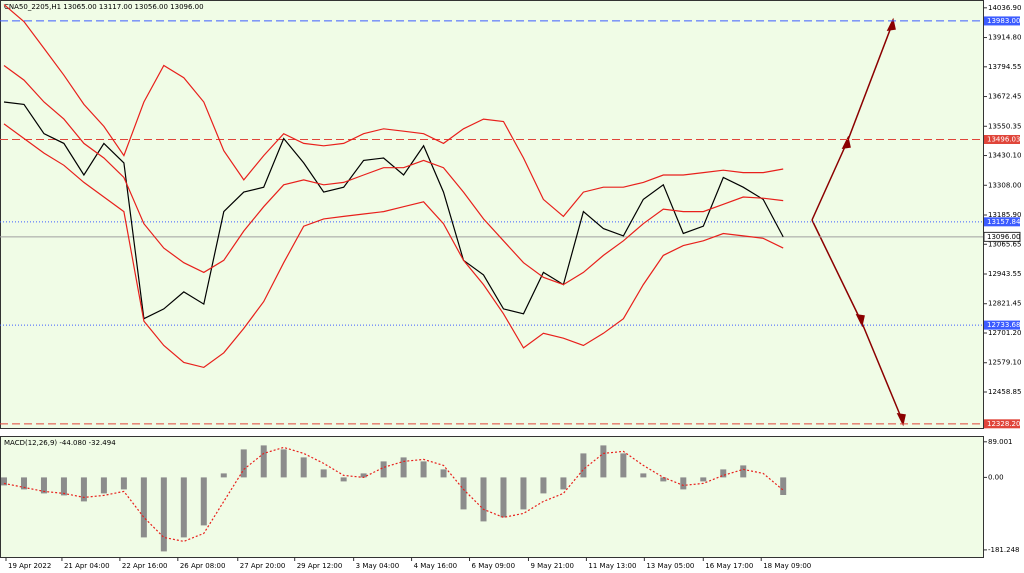 This screenshot has height=573, width=1024. What do you see at coordinates (87, 566) in the screenshot?
I see `x-tick-label: 21 Apr 04:00` at bounding box center [87, 566].